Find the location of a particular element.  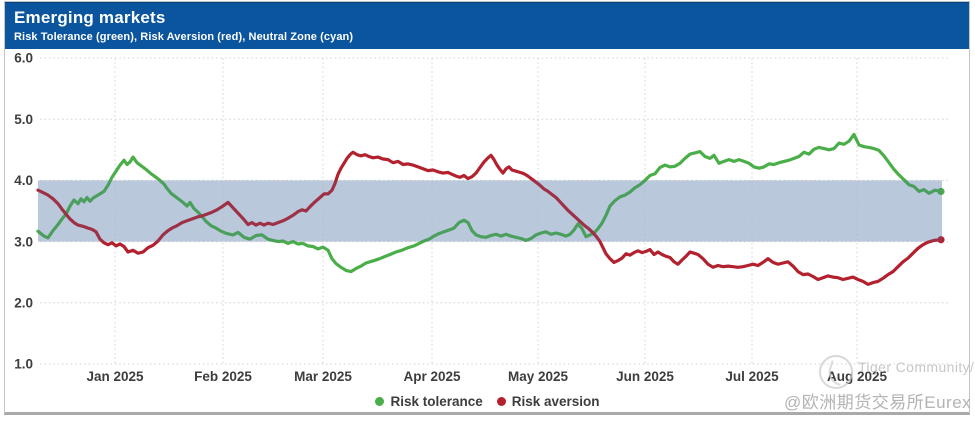

series-end-marker-risk-tolerance is located at coordinates (941, 191).